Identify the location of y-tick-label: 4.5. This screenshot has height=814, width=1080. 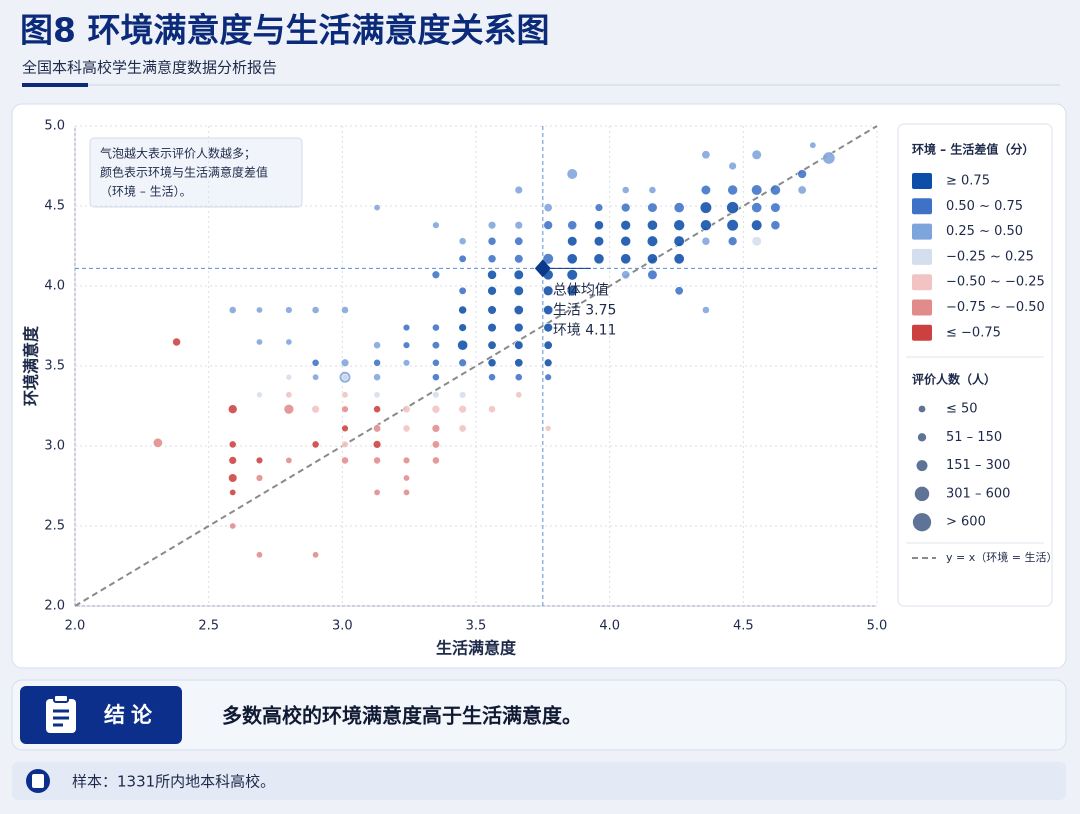
(54, 206).